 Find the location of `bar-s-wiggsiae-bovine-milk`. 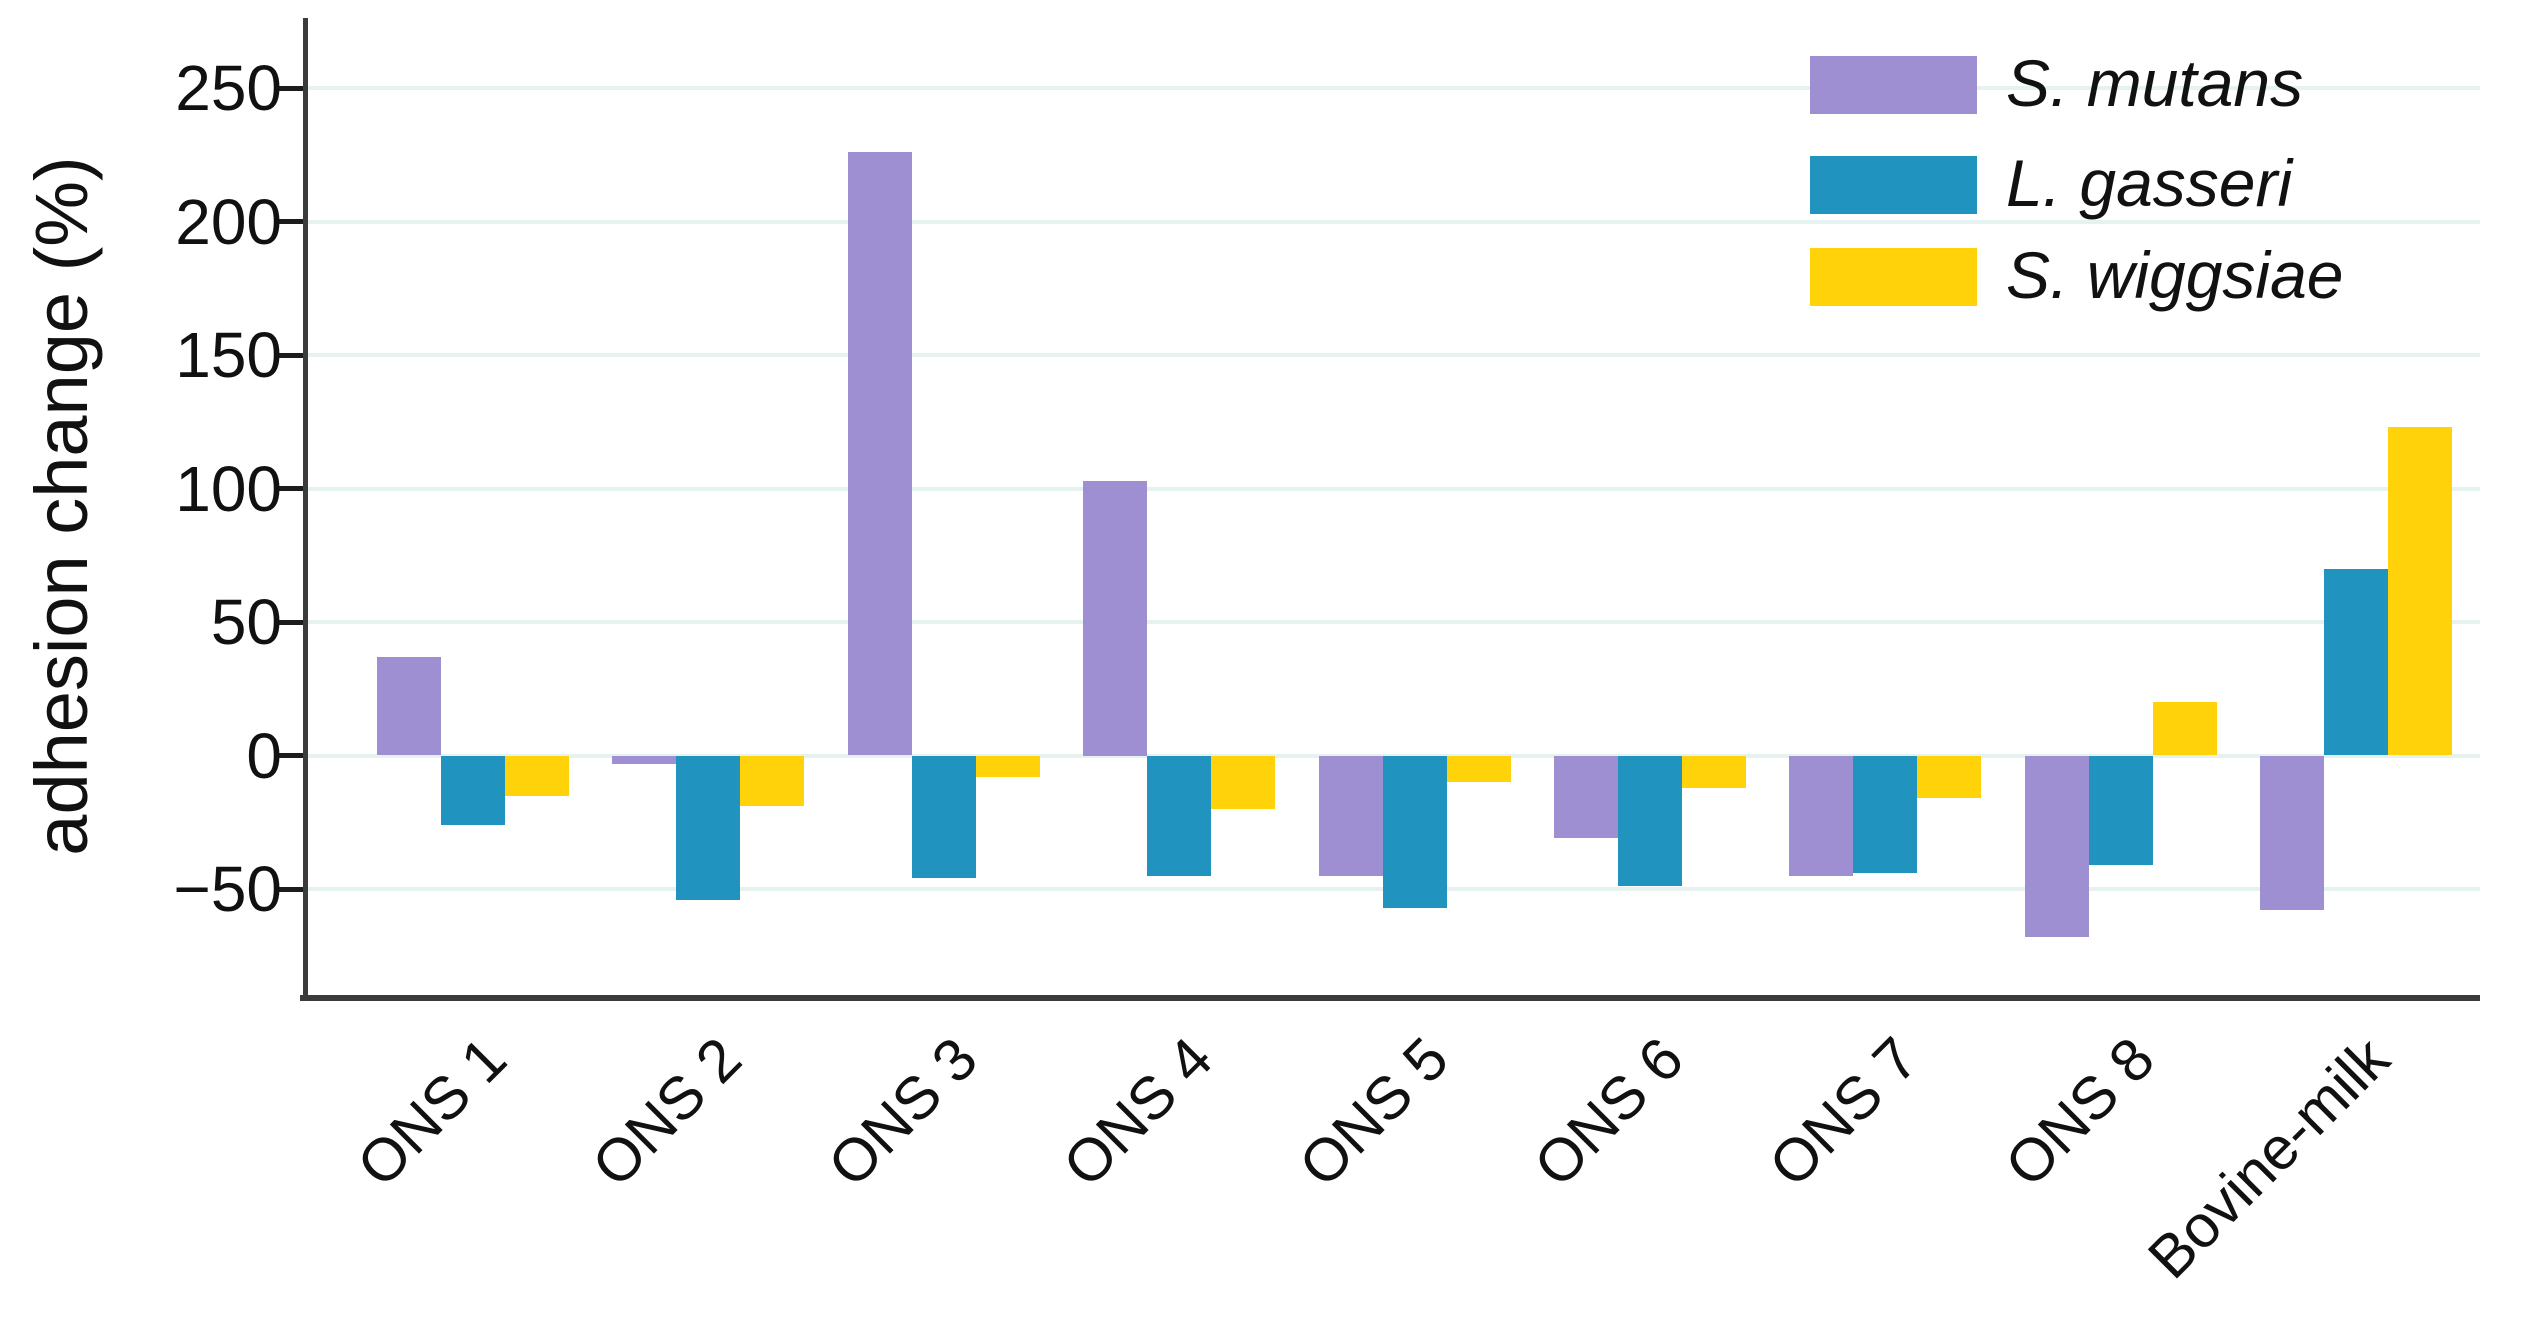

bar-s-wiggsiae-bovine-milk is located at coordinates (2420, 591).